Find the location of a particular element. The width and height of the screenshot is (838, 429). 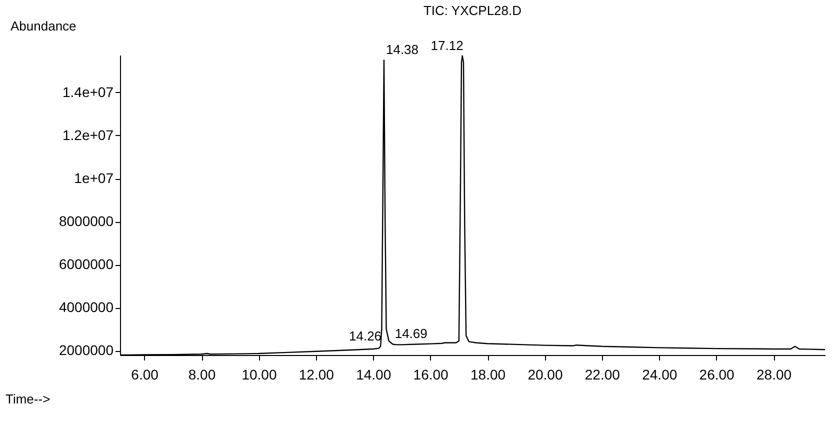

x-tick-label: 8.00 is located at coordinates (202, 374).